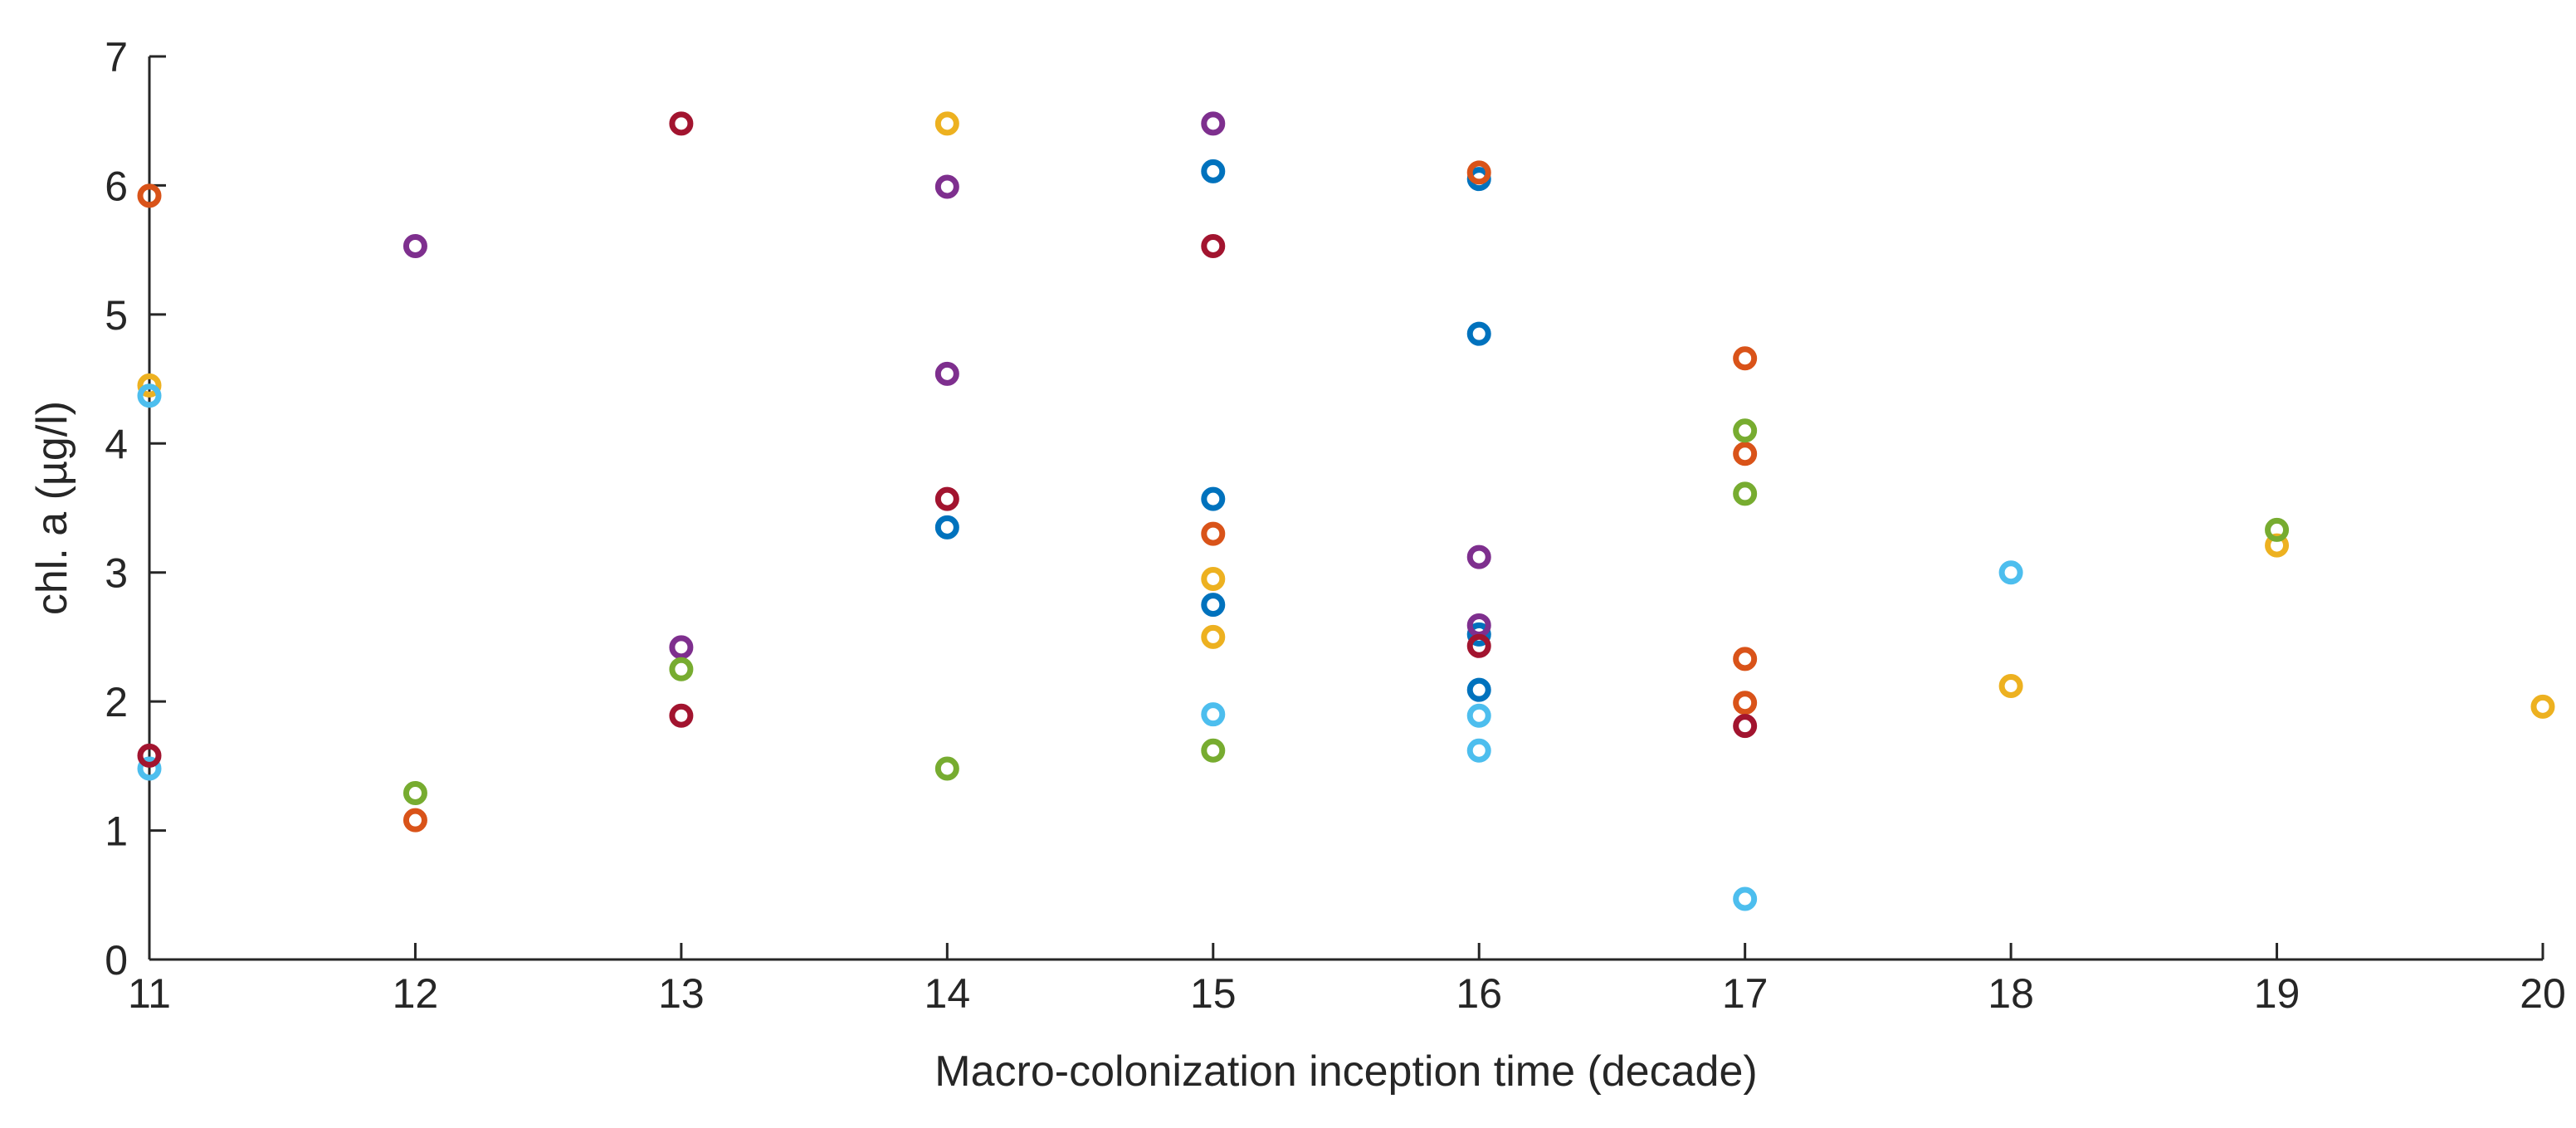  I want to click on x-tick-label: 18, so click(2011, 994).